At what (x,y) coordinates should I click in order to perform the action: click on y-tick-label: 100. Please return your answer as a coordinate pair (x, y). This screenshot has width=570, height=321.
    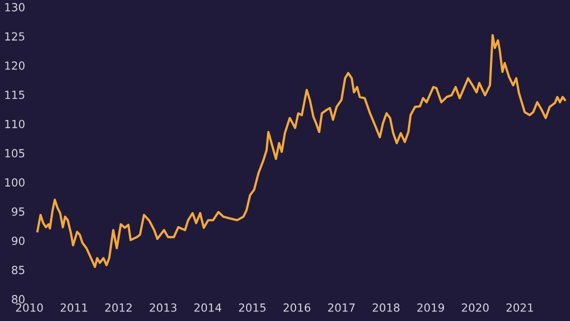
    Looking at the image, I should click on (15, 182).